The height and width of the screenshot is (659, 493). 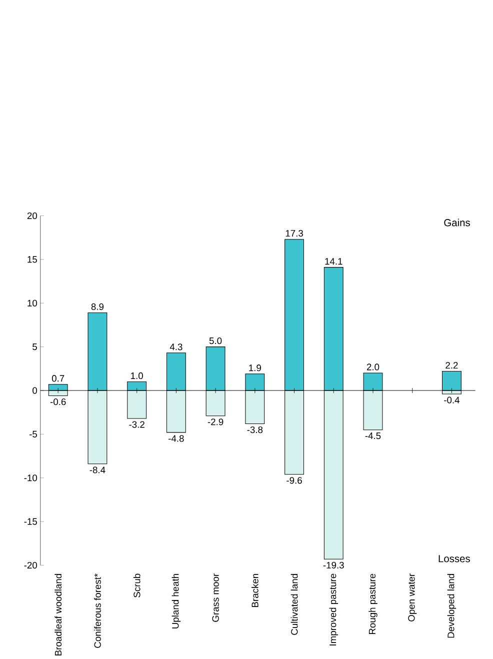 What do you see at coordinates (176, 347) in the screenshot?
I see `data-label: 4.3` at bounding box center [176, 347].